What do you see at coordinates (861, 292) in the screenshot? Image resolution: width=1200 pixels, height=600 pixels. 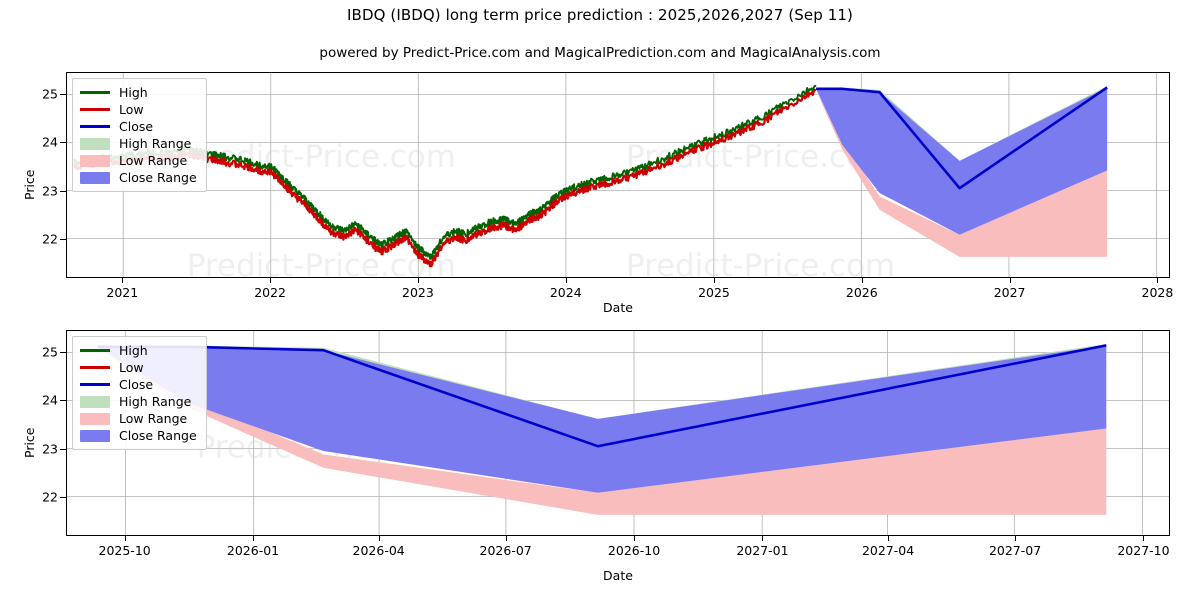 I see `x-tick-label: 2026` at bounding box center [861, 292].